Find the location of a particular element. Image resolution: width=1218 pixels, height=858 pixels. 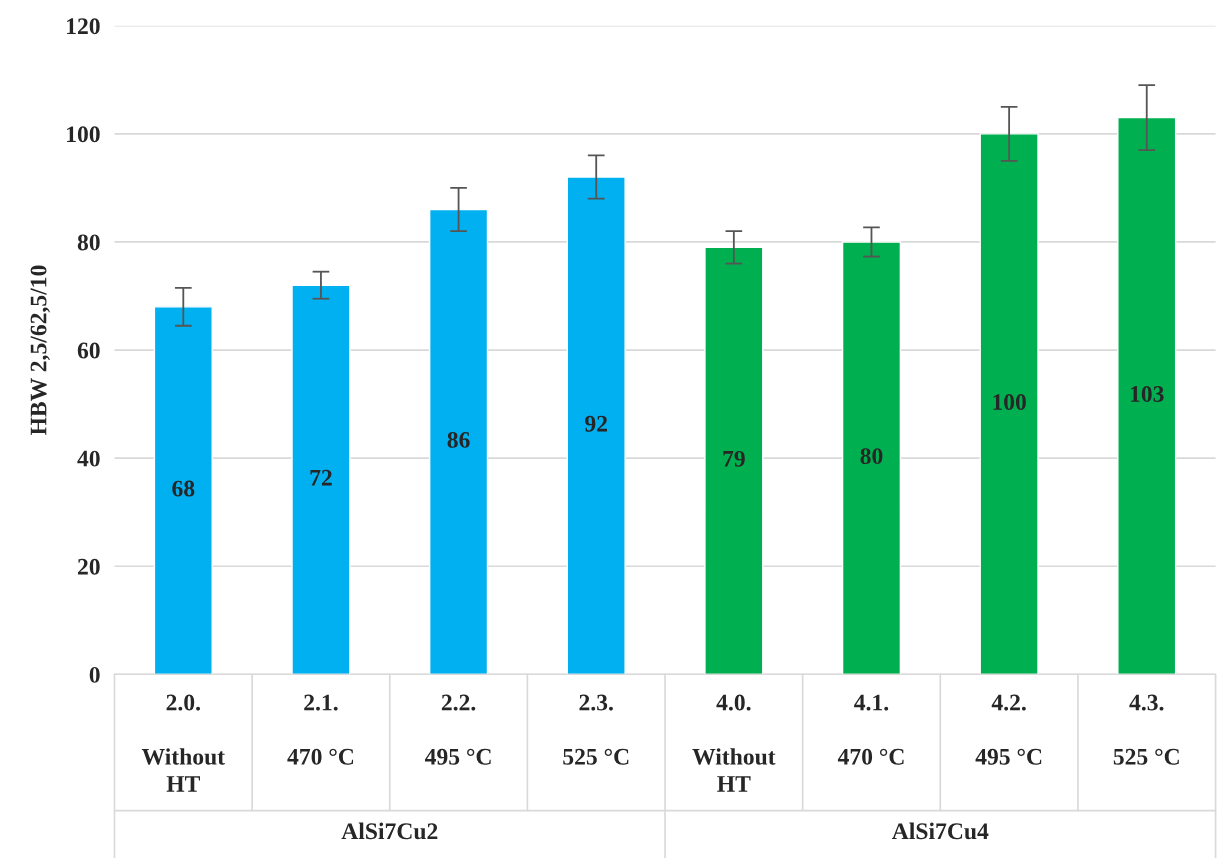

category-label: 4.2. 495 °C is located at coordinates (1008, 729).